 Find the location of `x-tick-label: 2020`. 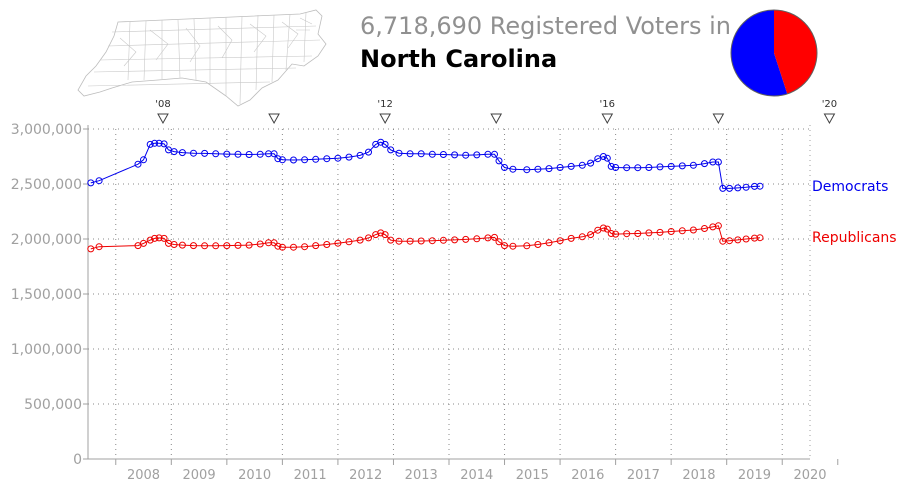

x-tick-label: 2020 is located at coordinates (809, 475).